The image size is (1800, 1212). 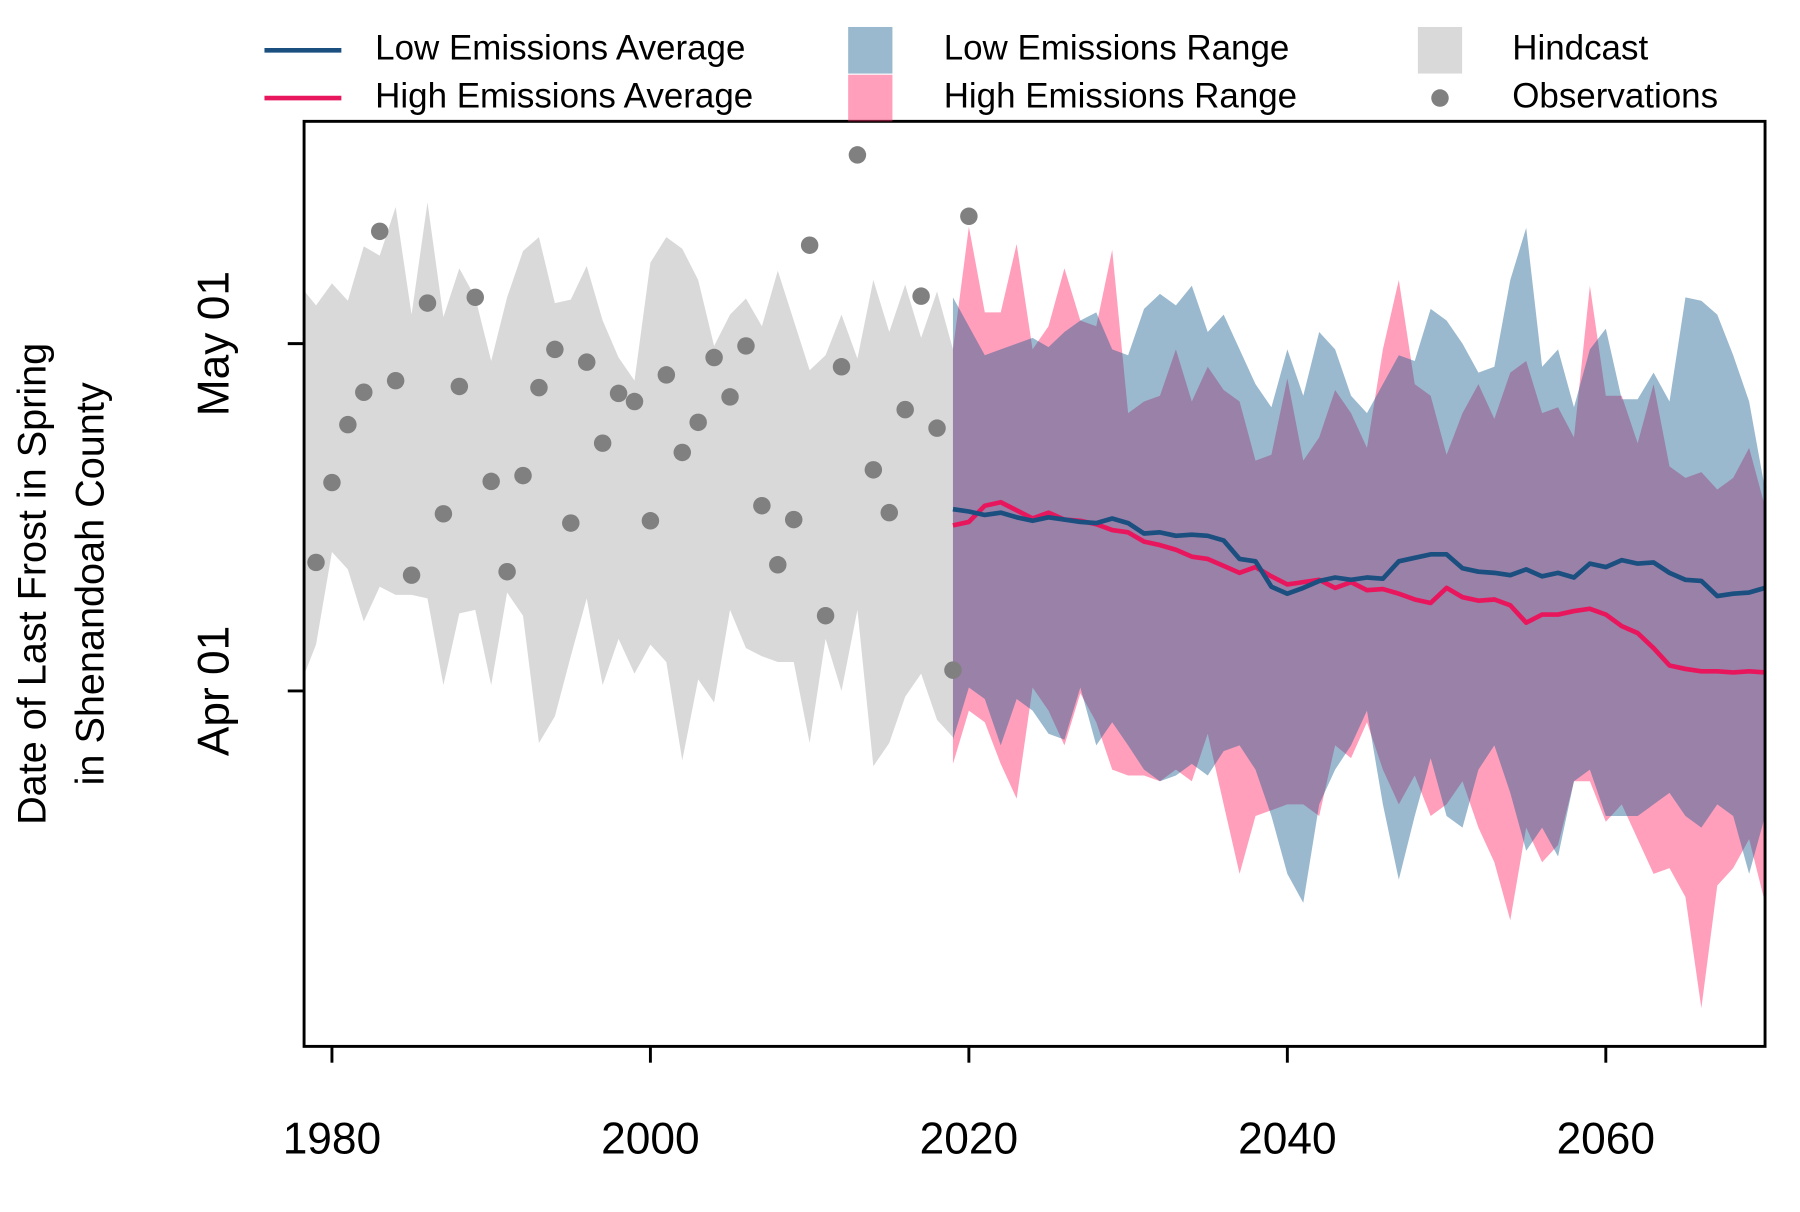 What do you see at coordinates (32, 584) in the screenshot?
I see `y-axis-label: Date of Last Frost in Spring` at bounding box center [32, 584].